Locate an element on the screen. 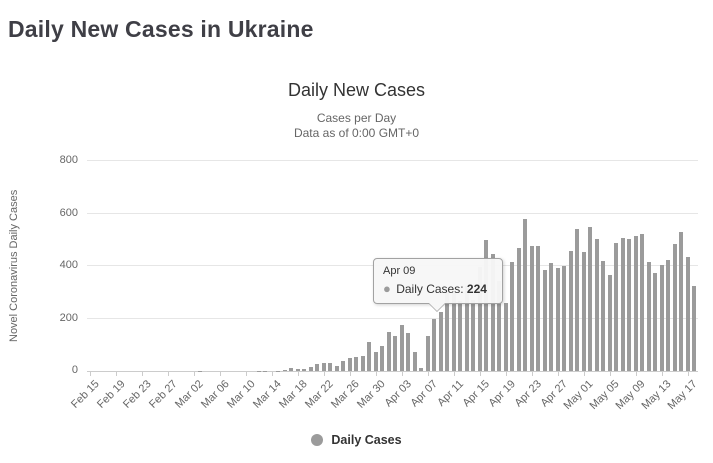 This screenshot has height=463, width=713. chart-subtitle-line2: Data as of 0:00 GMT+0 is located at coordinates (356, 133).